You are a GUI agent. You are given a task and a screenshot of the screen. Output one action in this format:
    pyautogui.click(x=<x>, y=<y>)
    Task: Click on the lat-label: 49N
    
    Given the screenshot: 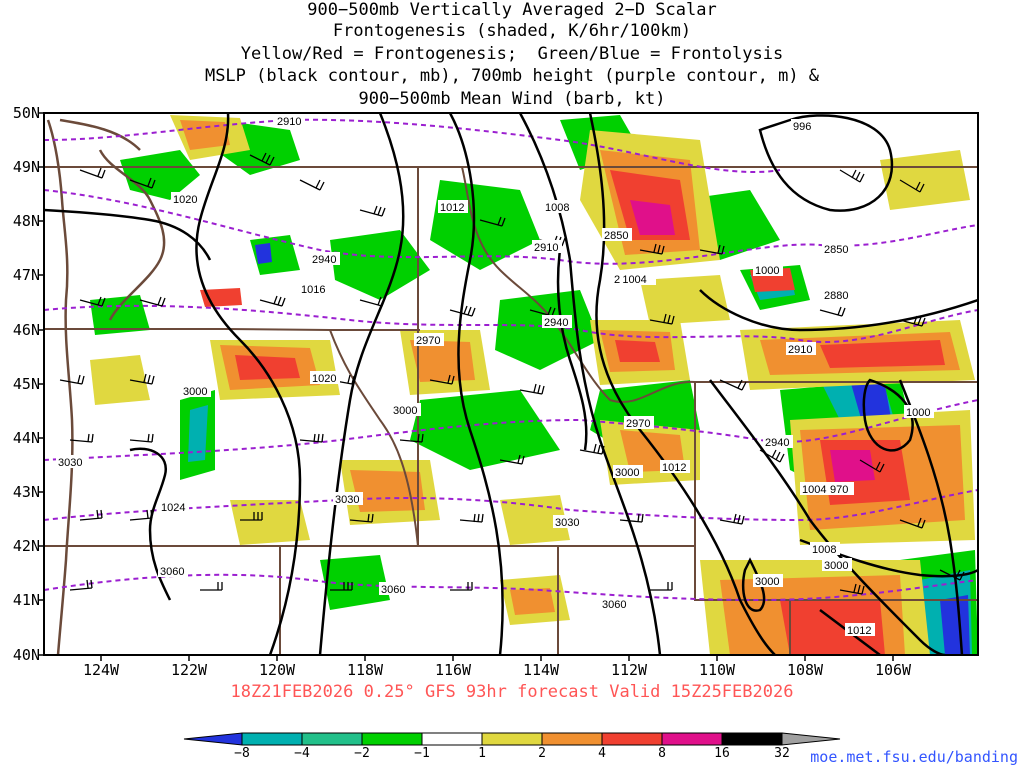 What is the action you would take?
    pyautogui.click(x=26, y=167)
    